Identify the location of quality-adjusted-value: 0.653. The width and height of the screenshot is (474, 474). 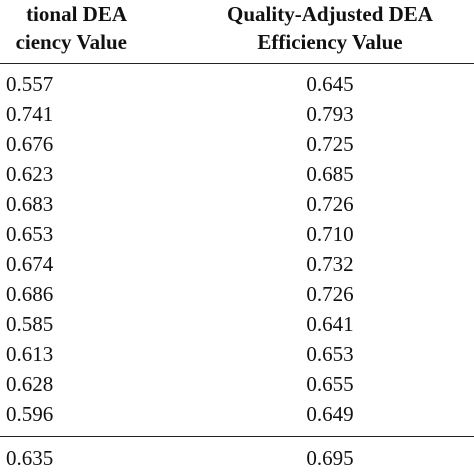
(330, 354).